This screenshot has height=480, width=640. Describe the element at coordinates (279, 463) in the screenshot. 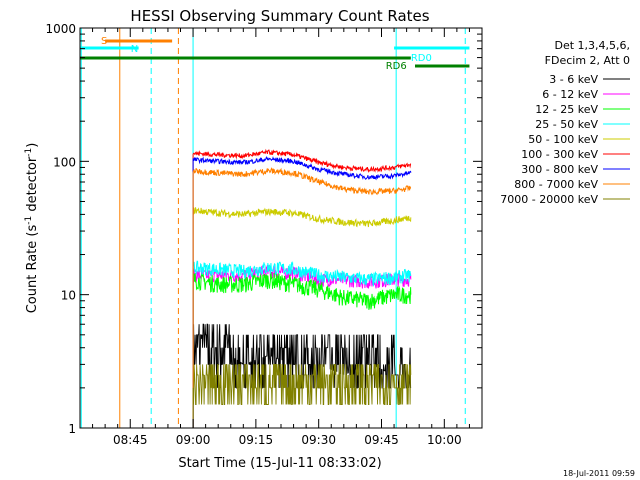

I see `x-axis-label: Start Time (15-Jul-11 08:33:02)` at that location.